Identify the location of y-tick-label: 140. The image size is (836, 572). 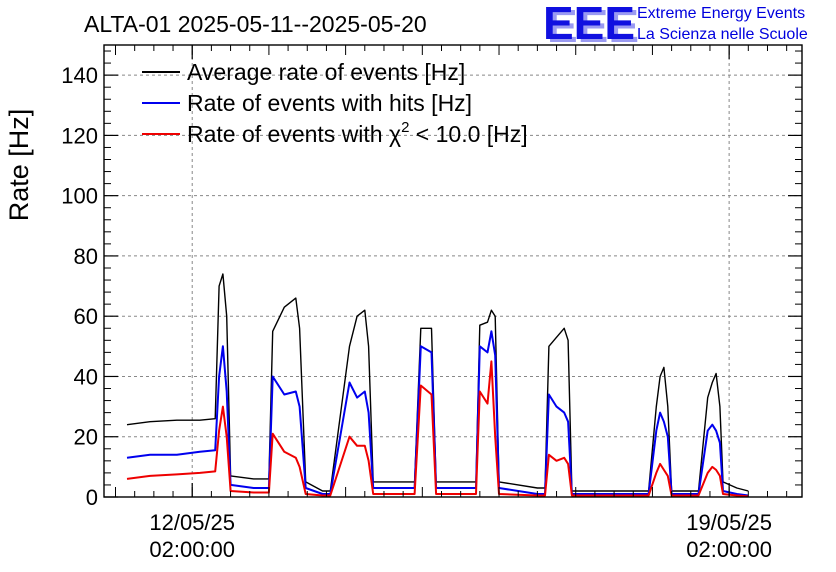
(79, 75).